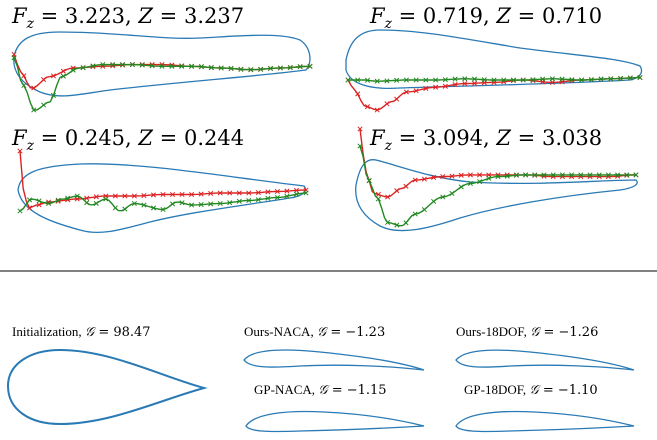  Describe the element at coordinates (107, 387) in the screenshot. I see `shape-initialization` at that location.